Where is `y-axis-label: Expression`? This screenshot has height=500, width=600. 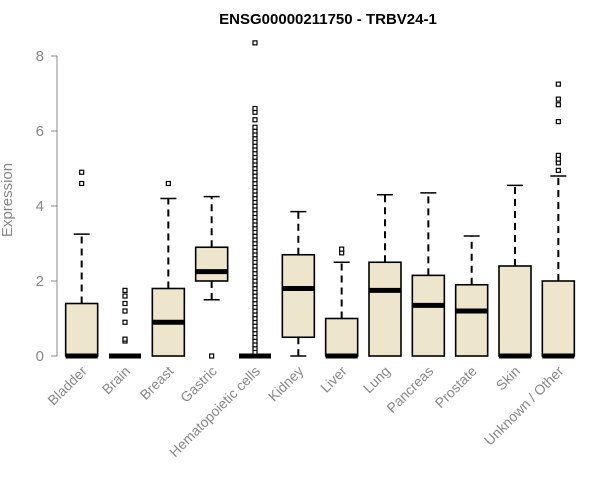 y-axis-label: Expression is located at coordinates (8, 200).